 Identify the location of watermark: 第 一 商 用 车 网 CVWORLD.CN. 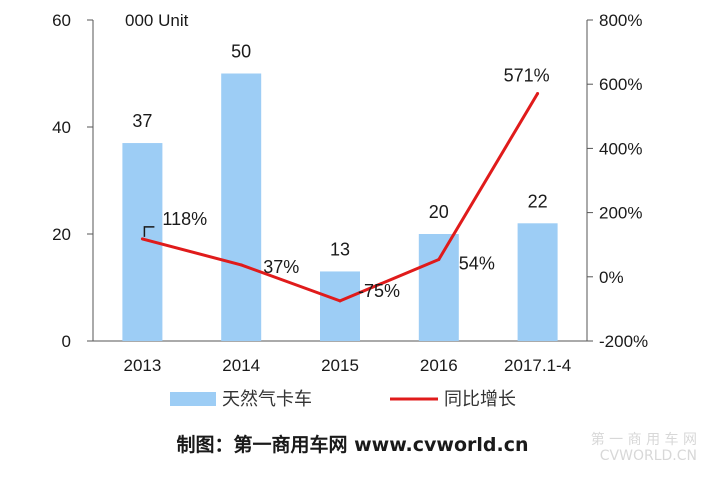
(644, 448).